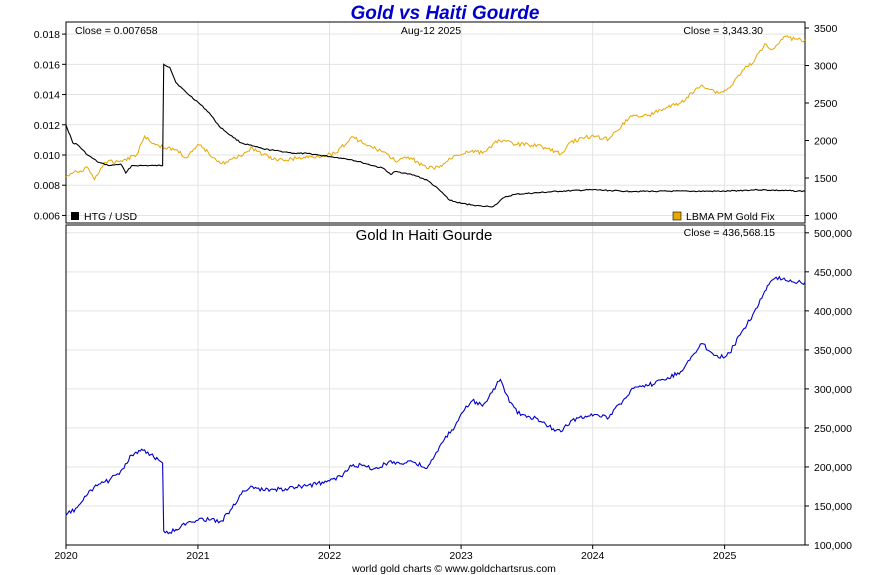 The width and height of the screenshot is (890, 575). What do you see at coordinates (826, 67) in the screenshot?
I see `right-top-tick-label: 3000` at bounding box center [826, 67].